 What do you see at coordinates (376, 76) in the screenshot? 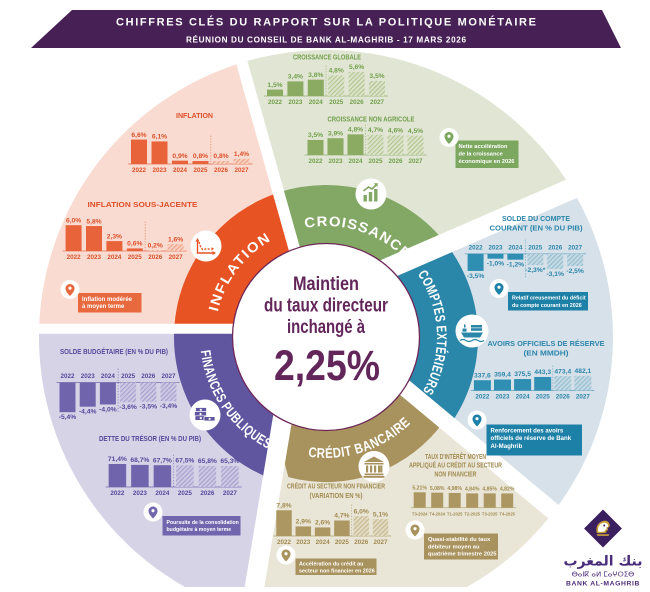
I see `bar-value-label: 3,5%` at bounding box center [376, 76].